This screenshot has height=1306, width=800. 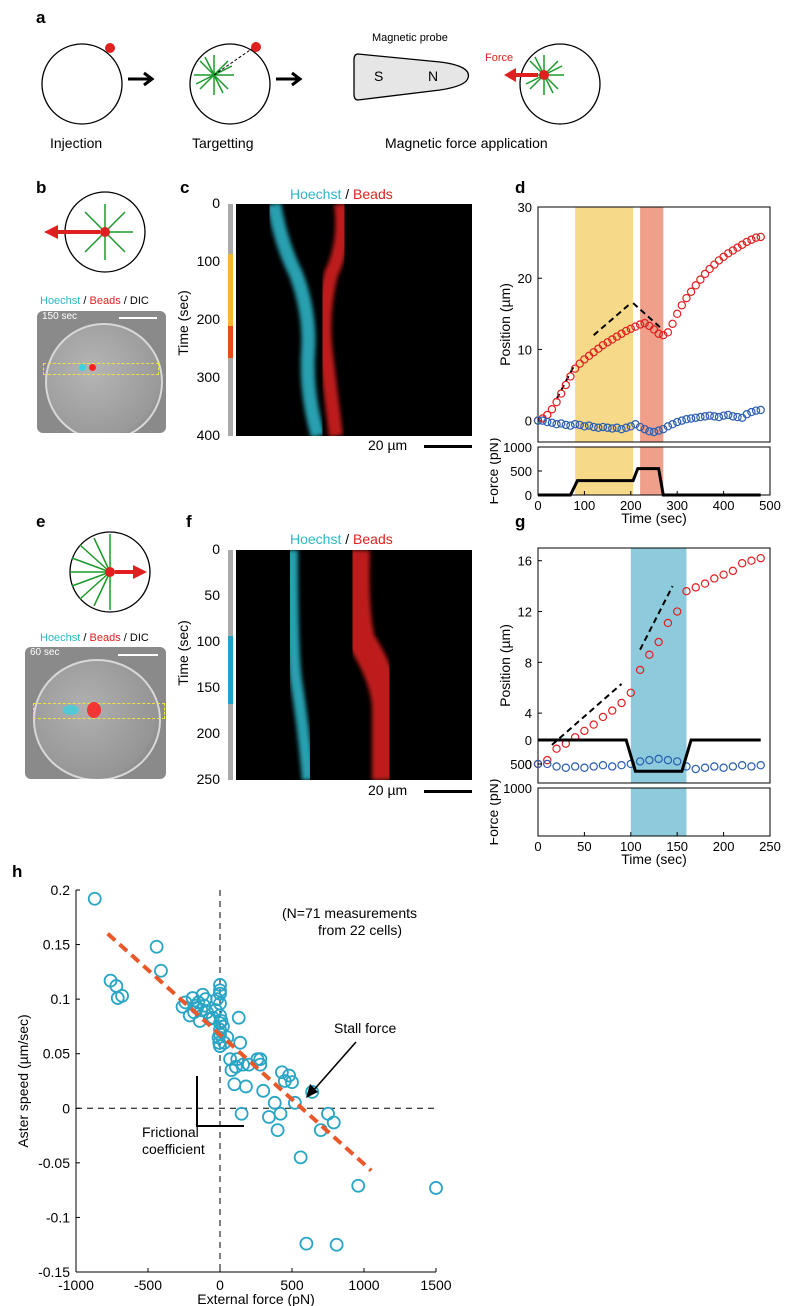 I want to click on force-ylabel: Force (pN), so click(x=495, y=471).